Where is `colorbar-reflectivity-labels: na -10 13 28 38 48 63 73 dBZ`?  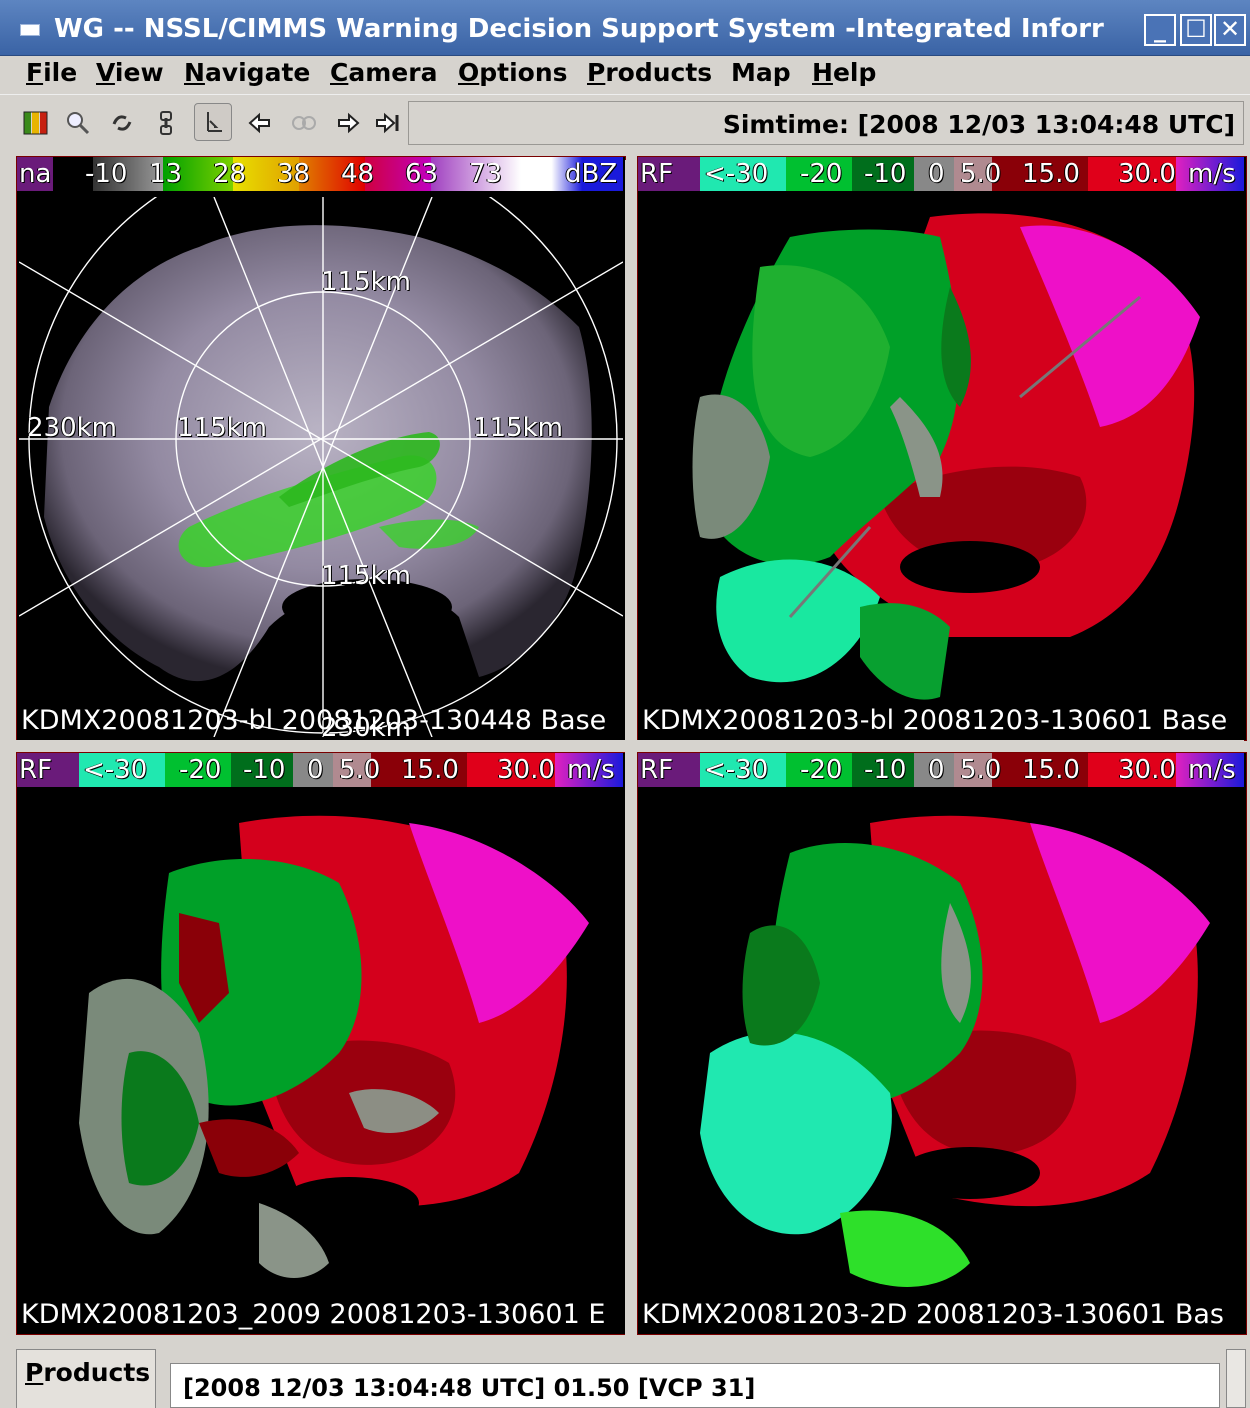 colorbar-reflectivity-labels: na -10 13 28 38 48 63 73 dBZ is located at coordinates (321, 174).